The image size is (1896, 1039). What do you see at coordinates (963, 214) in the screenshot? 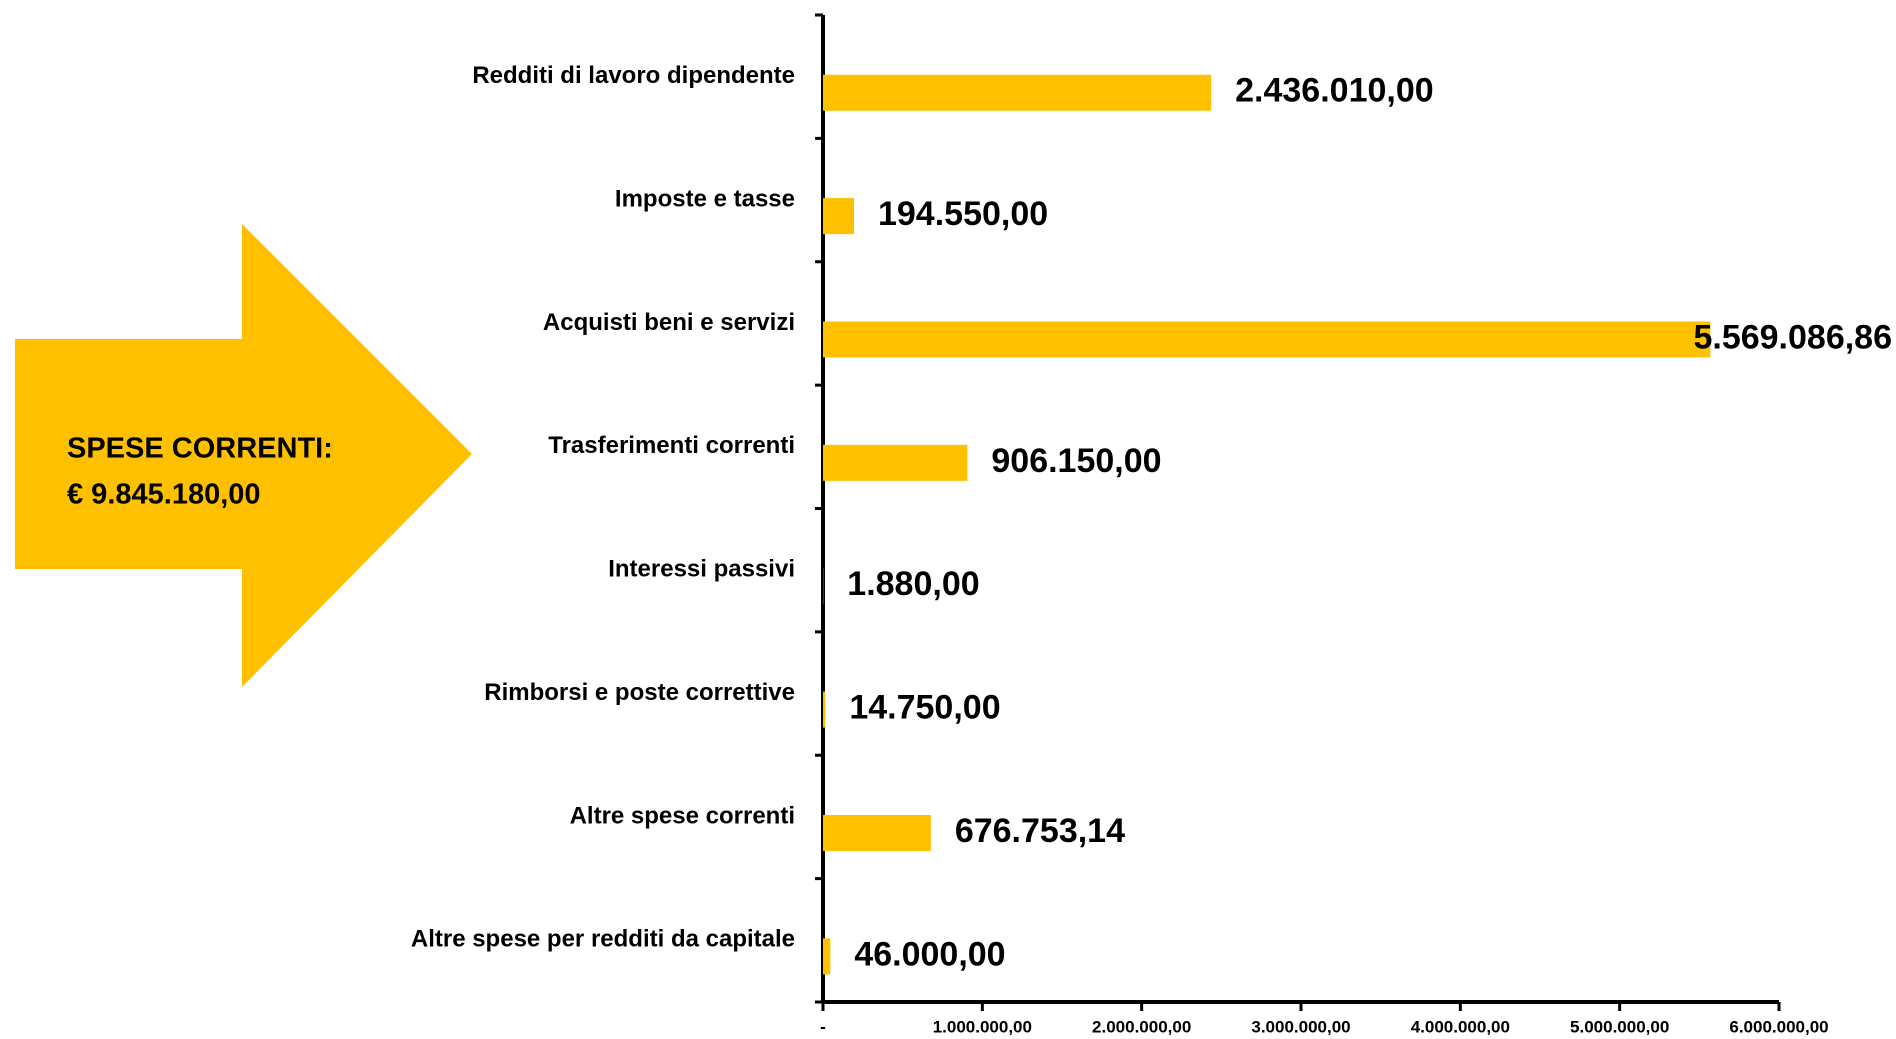
I see `value-label: 194.550,00` at bounding box center [963, 214].